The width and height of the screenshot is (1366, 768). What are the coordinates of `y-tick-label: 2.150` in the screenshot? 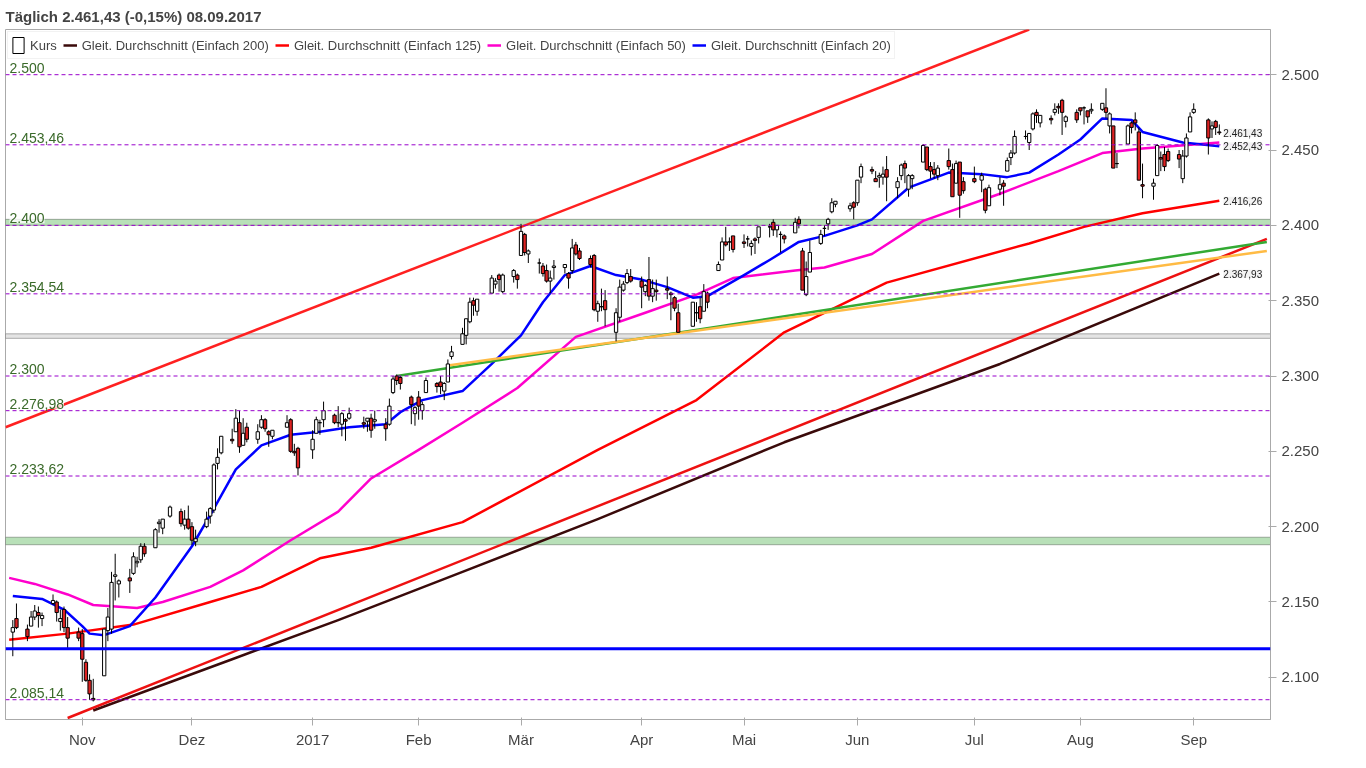 It's located at (1300, 601).